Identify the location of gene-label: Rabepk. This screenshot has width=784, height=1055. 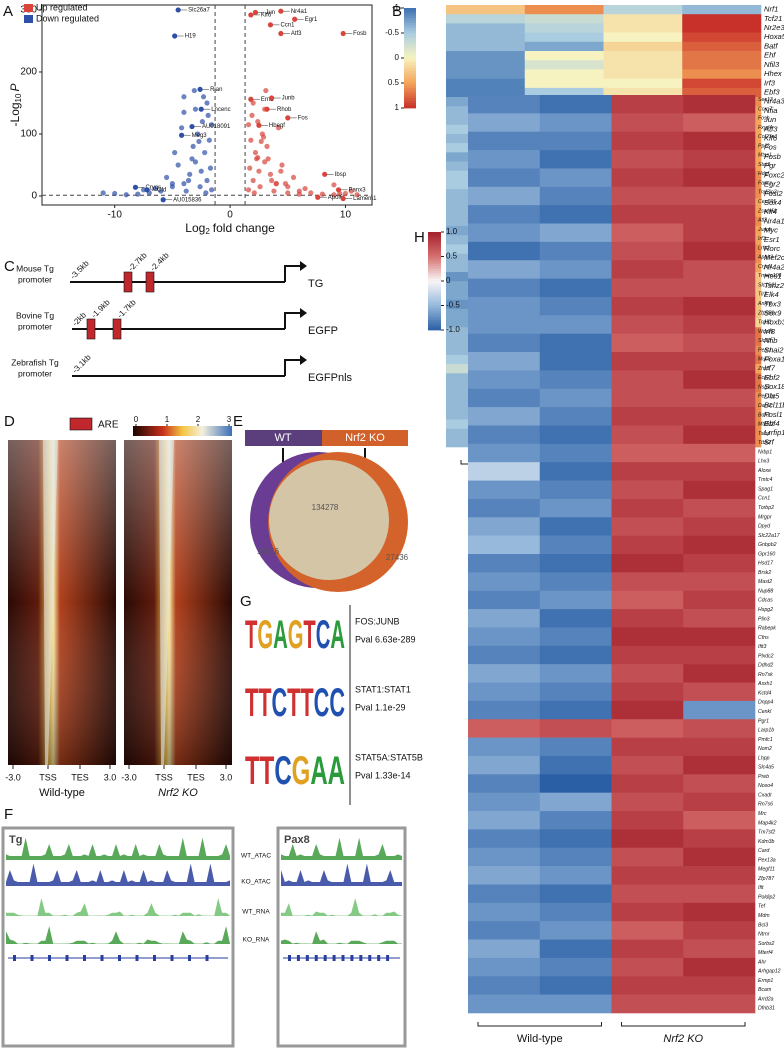
(767, 629).